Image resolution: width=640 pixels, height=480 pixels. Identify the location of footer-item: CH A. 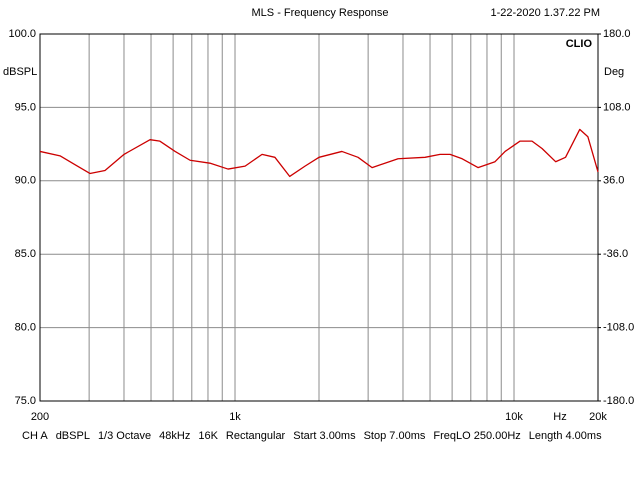
(35, 436).